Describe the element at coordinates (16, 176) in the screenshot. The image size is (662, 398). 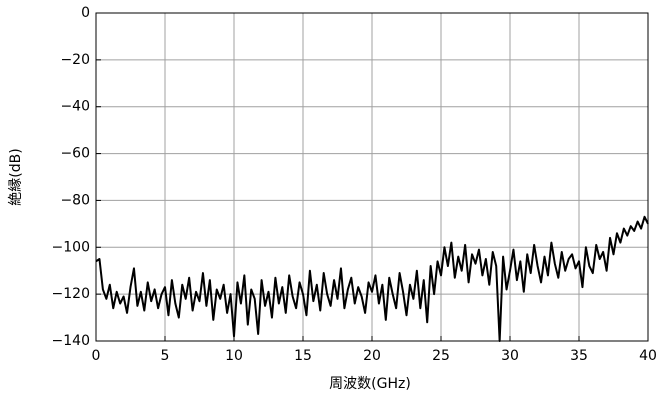
I see `y-axis-label: 絶縁(dB)` at that location.